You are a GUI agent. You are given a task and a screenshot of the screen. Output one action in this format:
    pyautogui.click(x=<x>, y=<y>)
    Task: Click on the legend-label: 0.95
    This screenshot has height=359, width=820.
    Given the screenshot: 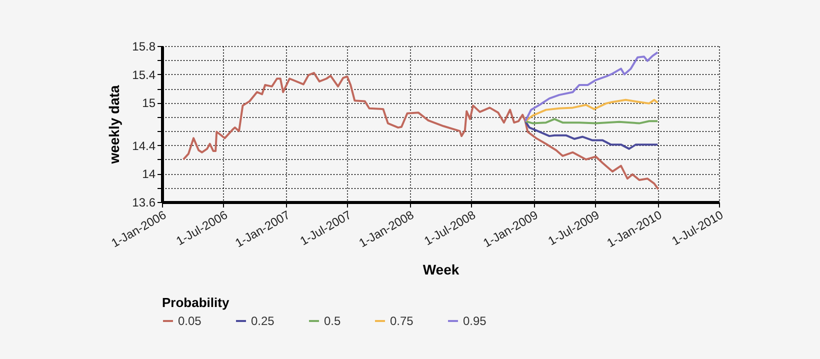 What is the action you would take?
    pyautogui.click(x=475, y=321)
    